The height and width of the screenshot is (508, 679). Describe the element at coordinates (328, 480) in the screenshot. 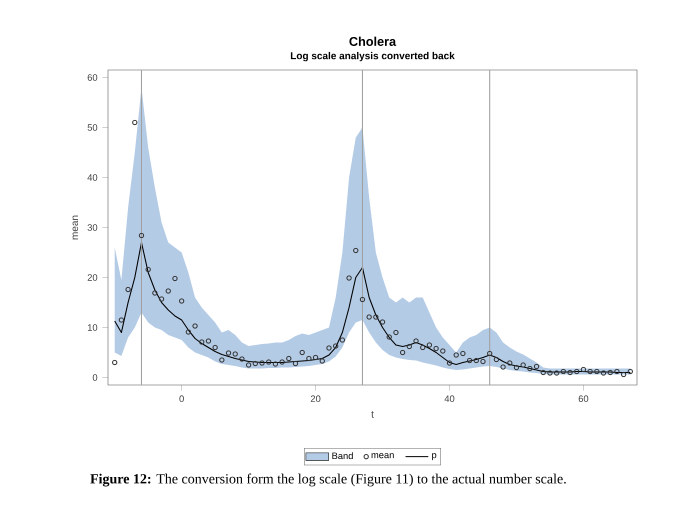

I see `text: Figure 12: The conversion form the log scale (Figure 11) to the actual number scale.` at that location.